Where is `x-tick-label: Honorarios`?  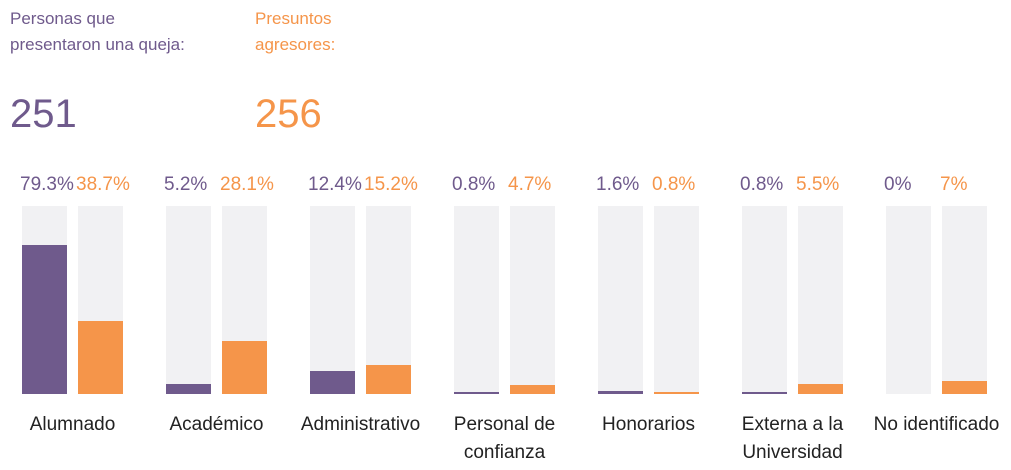 x-tick-label: Honorarios is located at coordinates (648, 424).